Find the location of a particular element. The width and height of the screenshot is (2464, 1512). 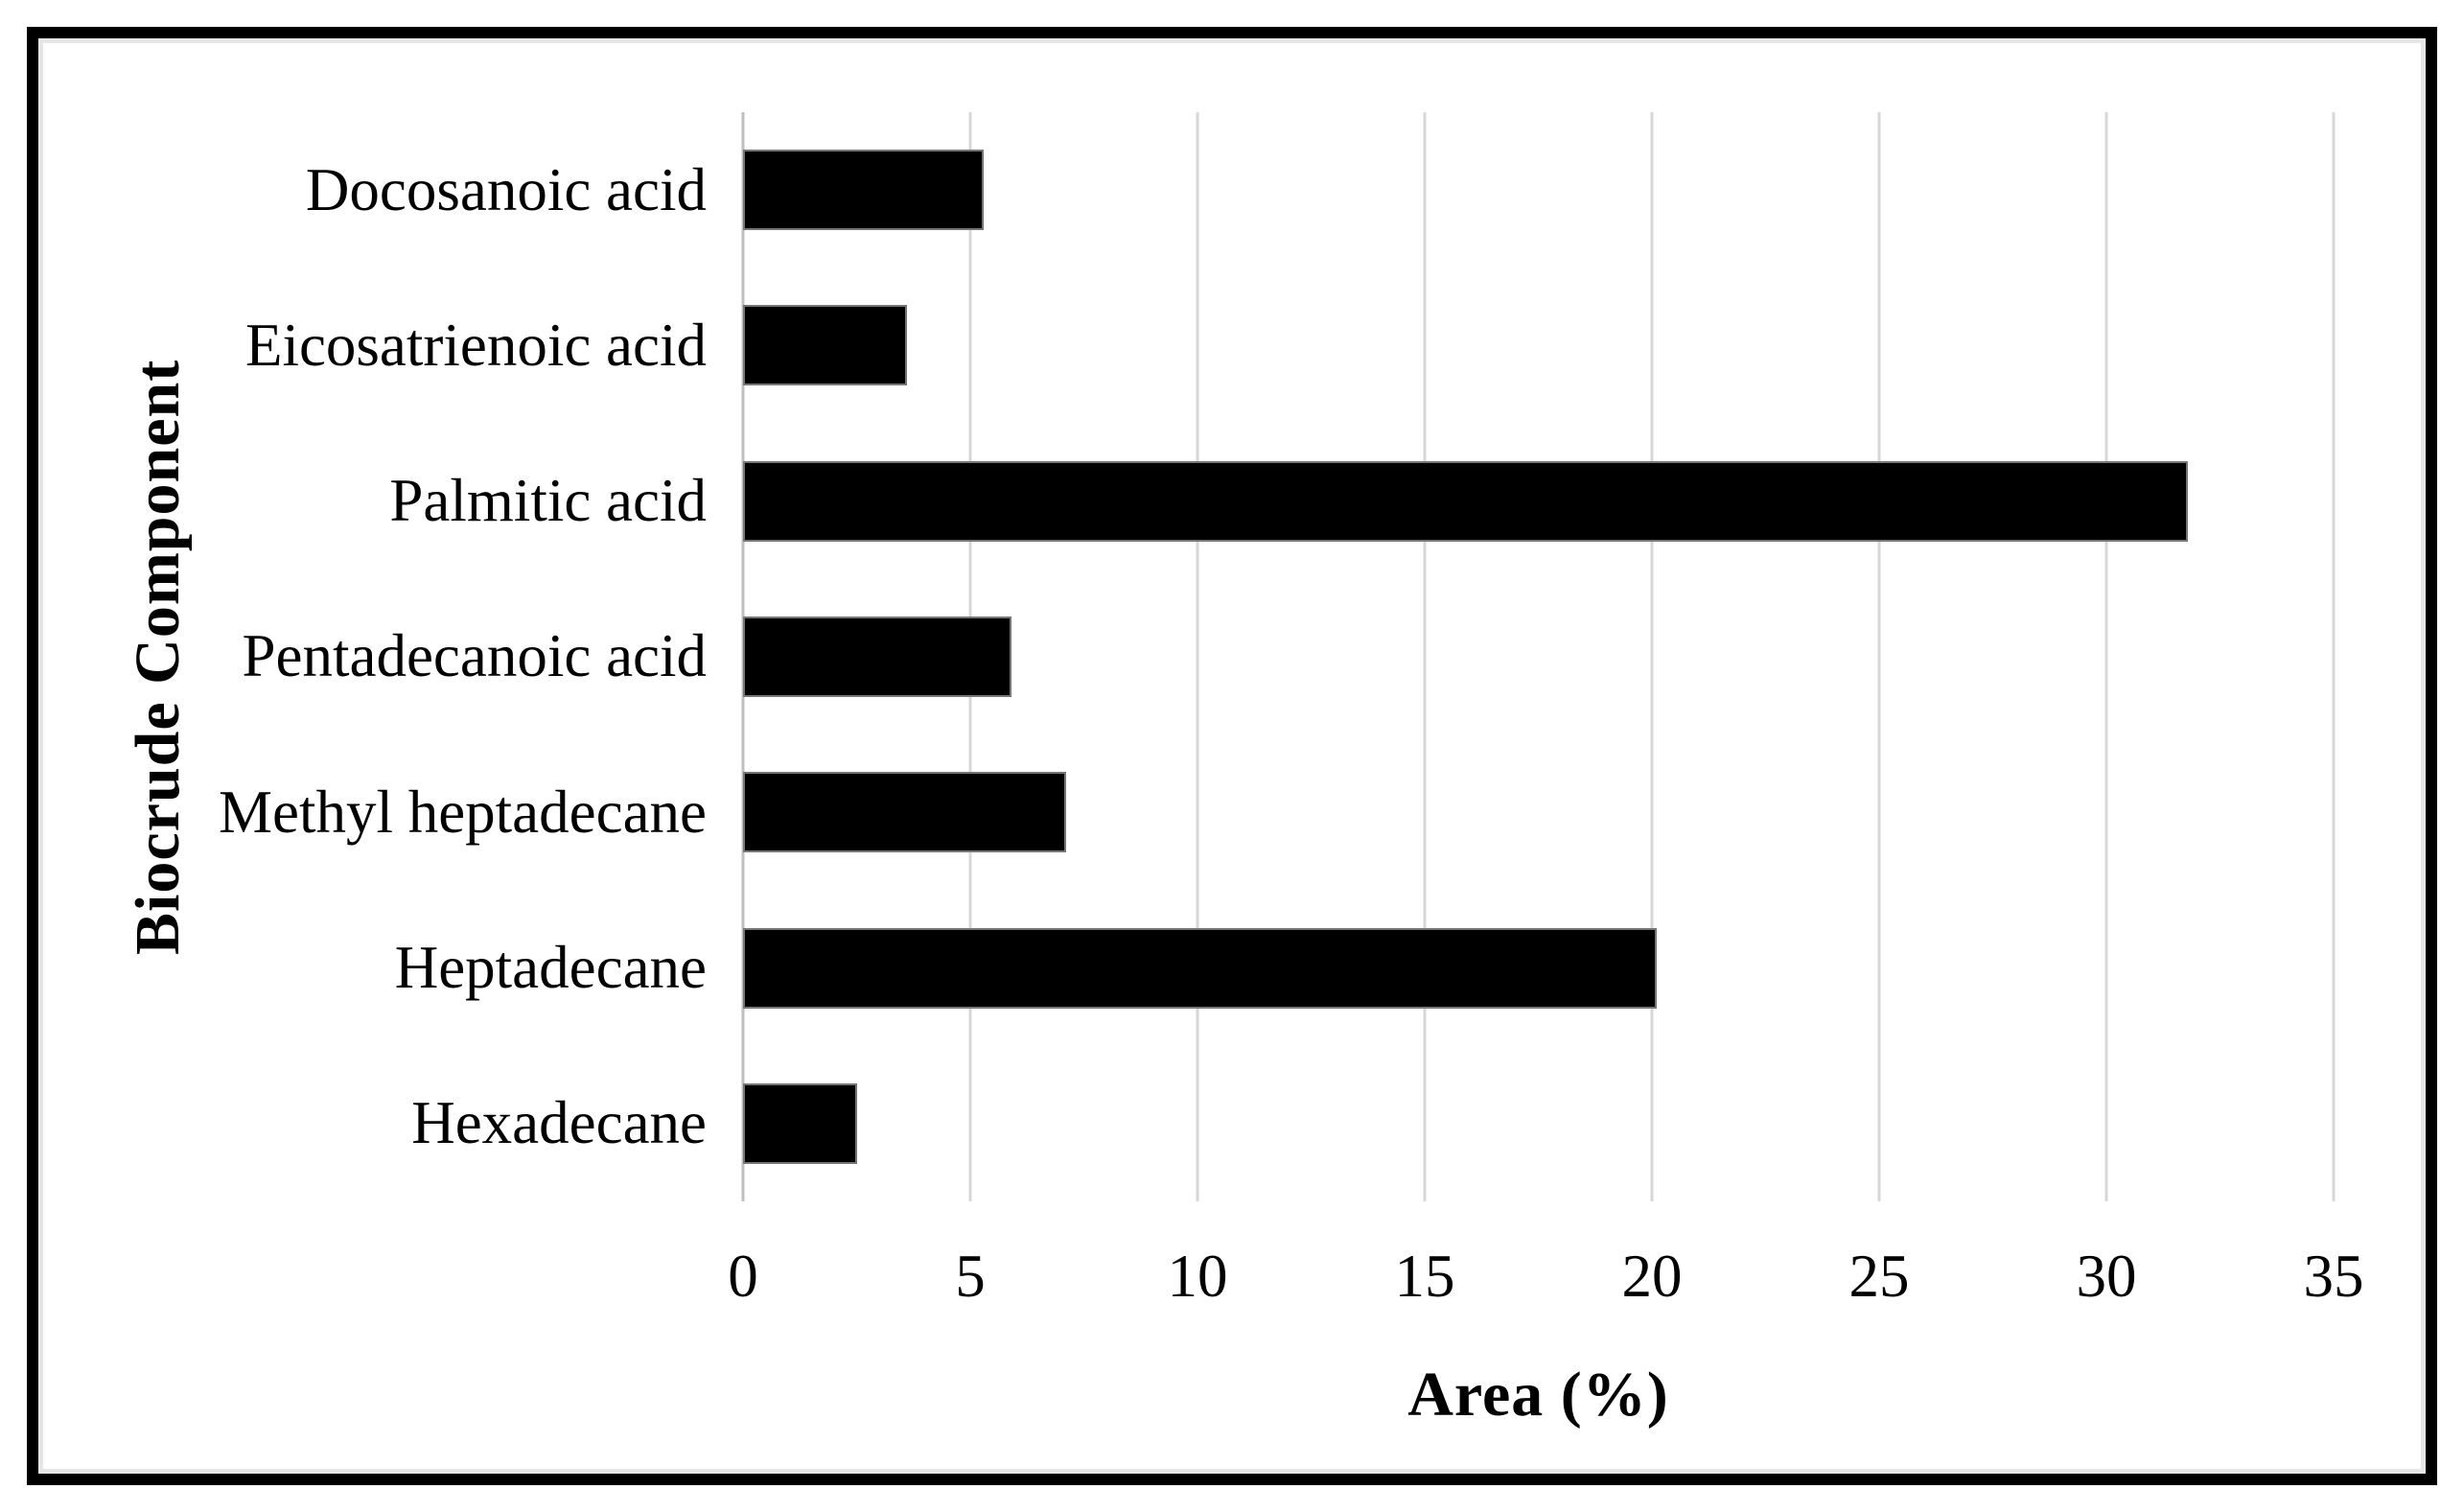

category-label: Methyl heptadecane is located at coordinates (463, 812).